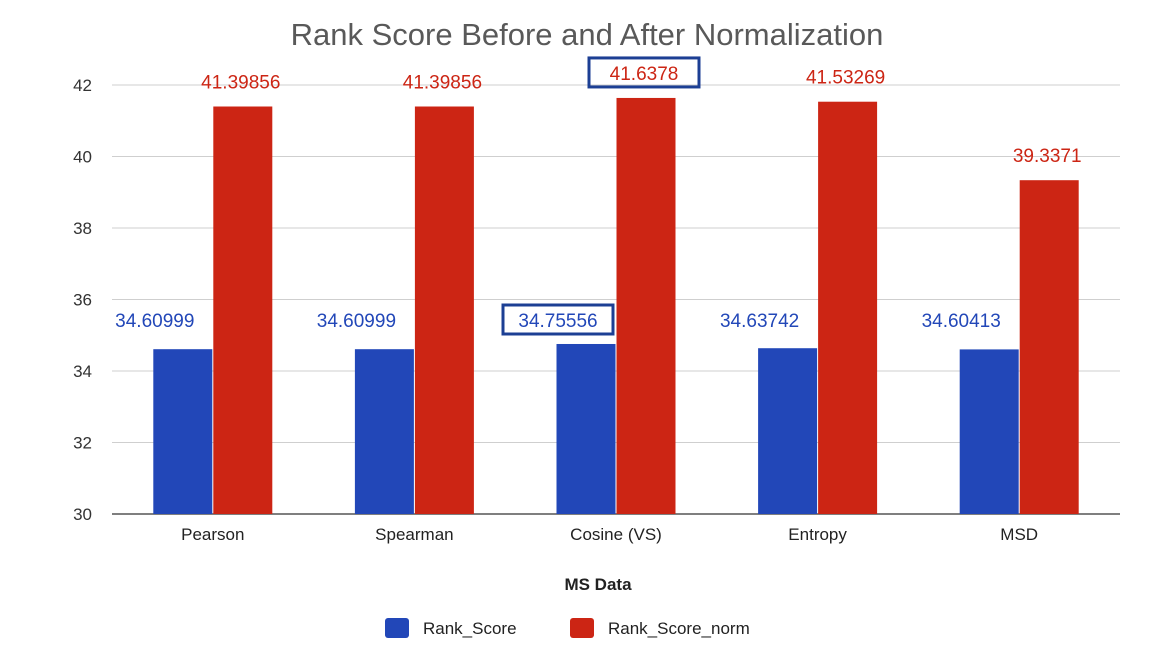 The image size is (1158, 657). What do you see at coordinates (82, 514) in the screenshot?
I see `y-tick-label: 30` at bounding box center [82, 514].